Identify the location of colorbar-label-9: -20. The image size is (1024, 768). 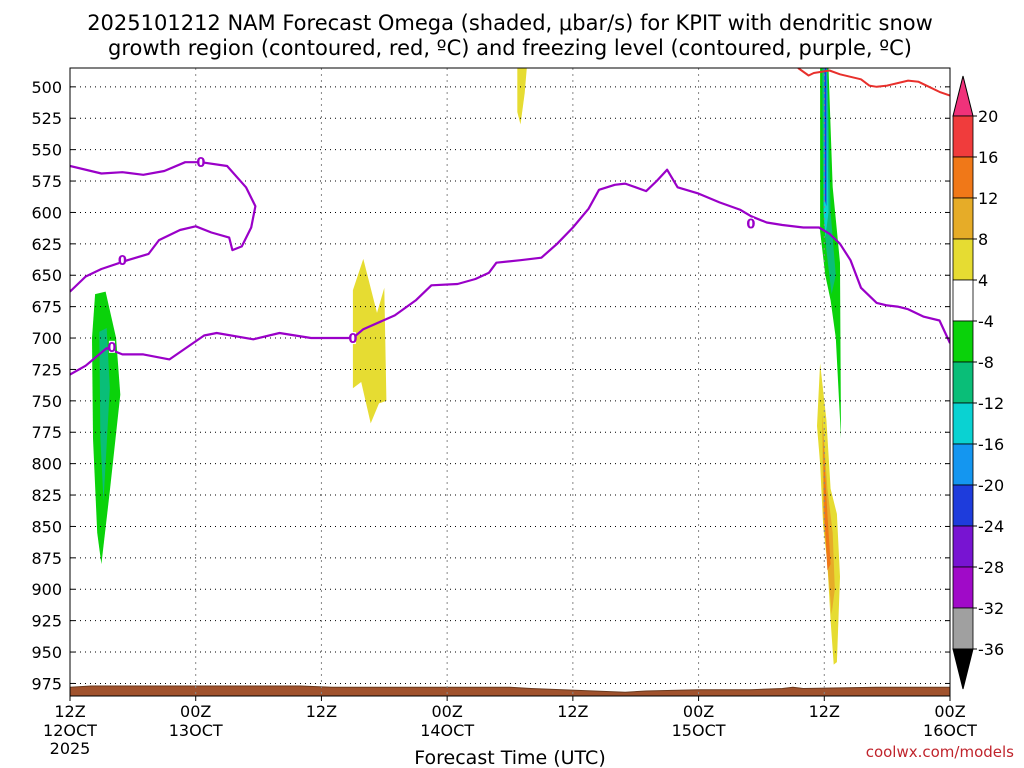
(991, 485).